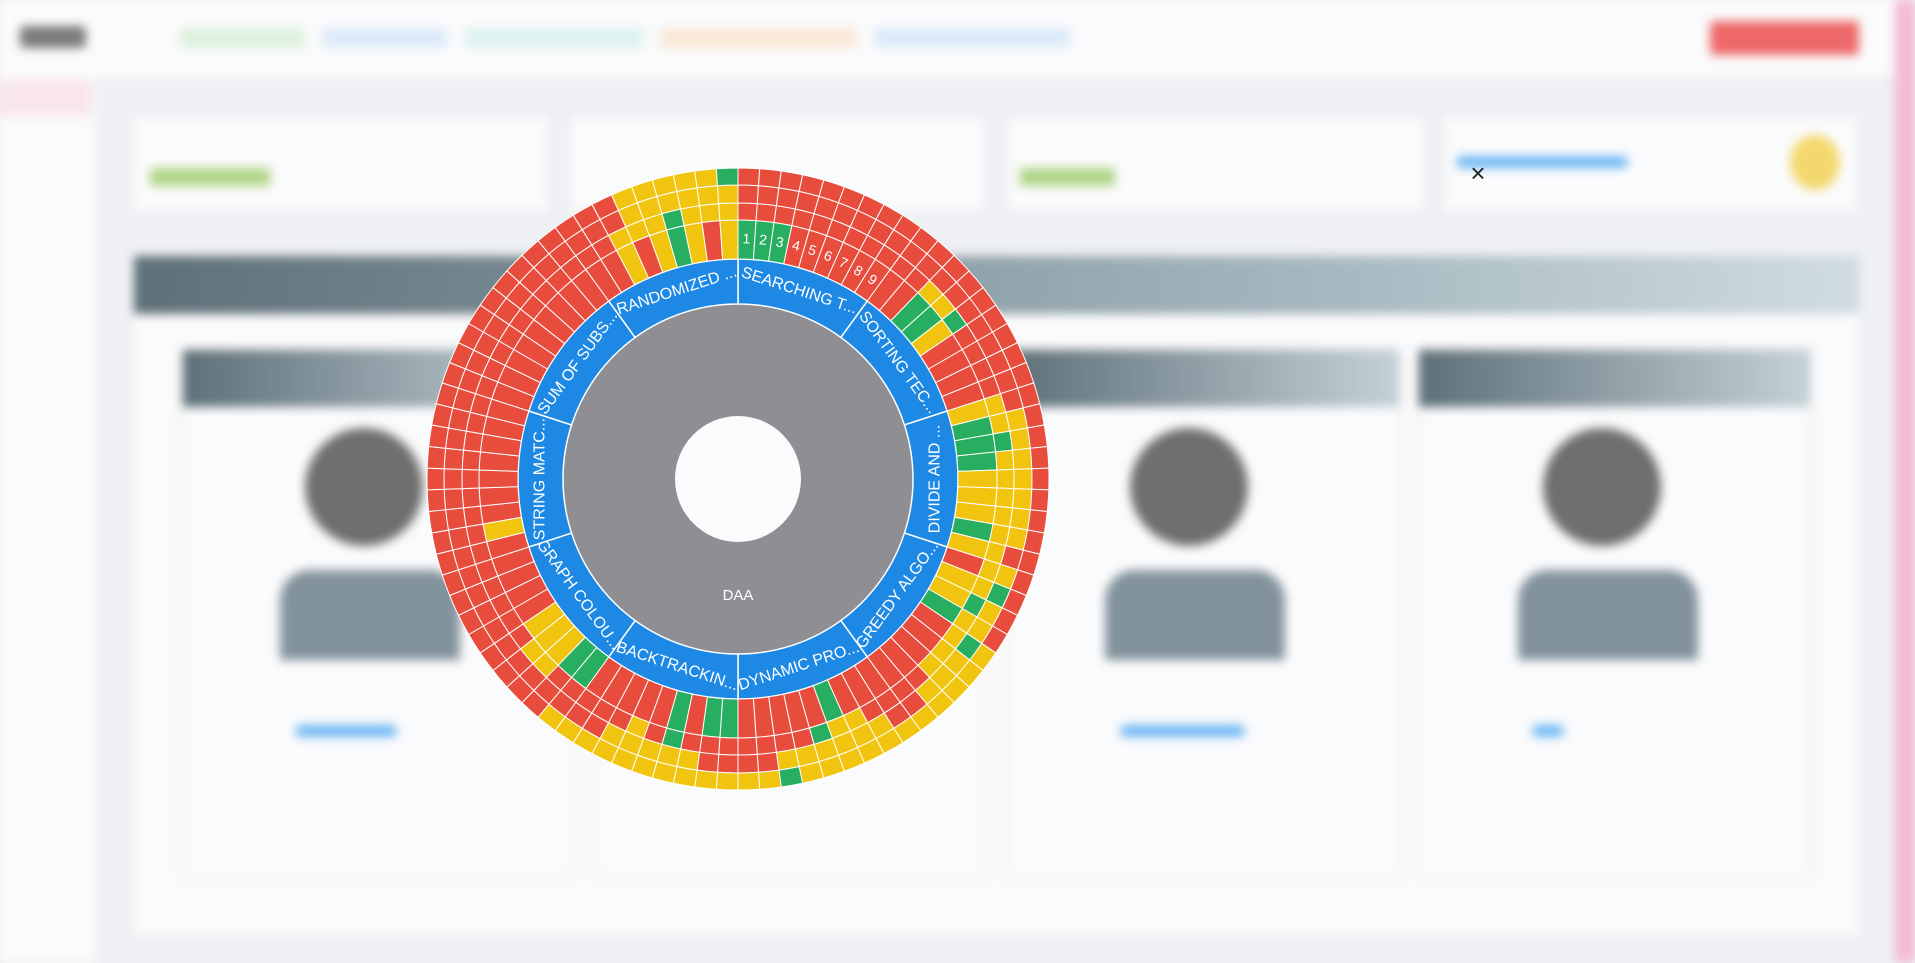 This screenshot has height=963, width=1915. What do you see at coordinates (738, 479) in the screenshot?
I see `center-ring` at bounding box center [738, 479].